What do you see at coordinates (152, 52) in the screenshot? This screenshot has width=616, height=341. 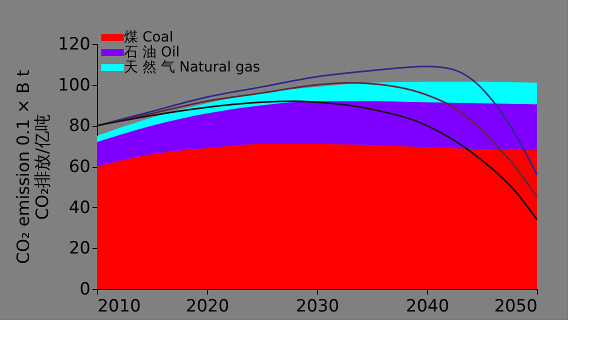 I see `legend-label: 石 油 Oil` at bounding box center [152, 52].